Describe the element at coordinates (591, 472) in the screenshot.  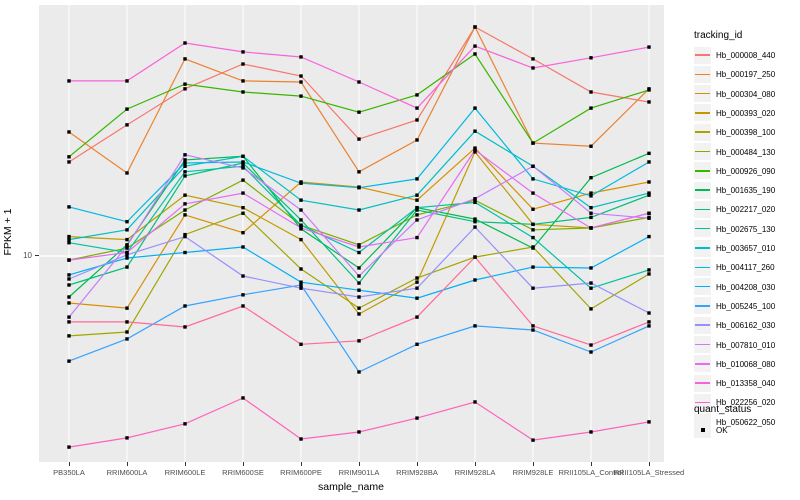
I see `x-tick-label-RRII105LA_Control: RRII105LA_Control` at that location.